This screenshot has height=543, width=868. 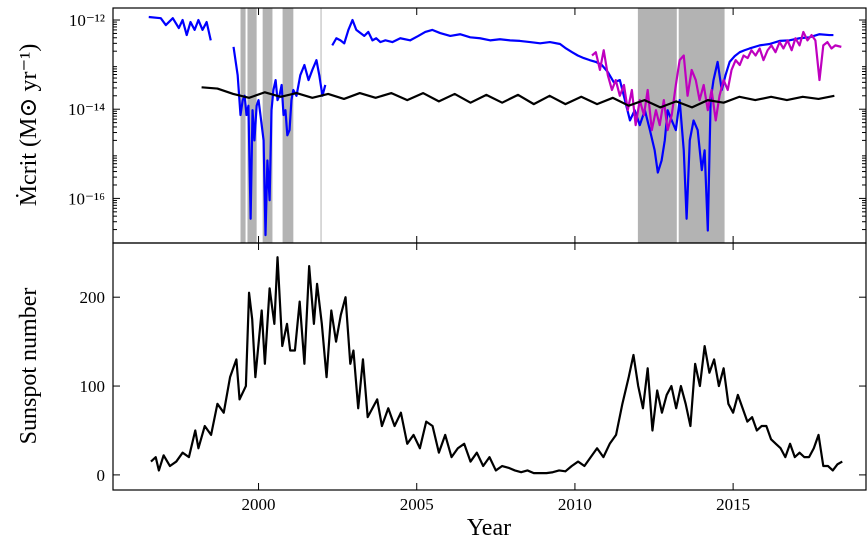 What do you see at coordinates (93, 297) in the screenshot?
I see `y-tick-label: 200` at bounding box center [93, 297].